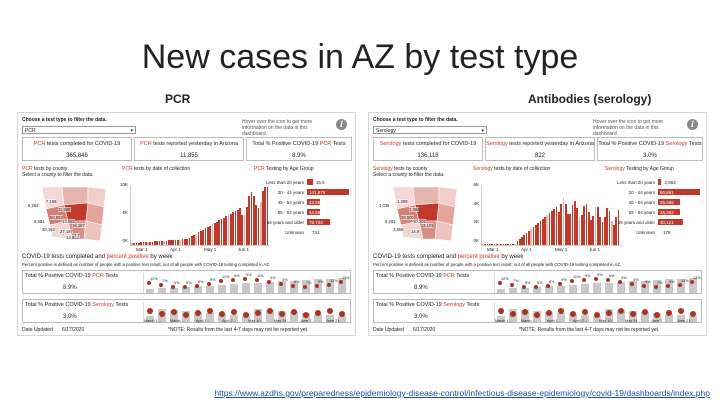 This screenshot has height=405, width=720. What do you see at coordinates (73, 330) in the screenshot?
I see `date-updated-value: 6/17/2020` at bounding box center [73, 330].